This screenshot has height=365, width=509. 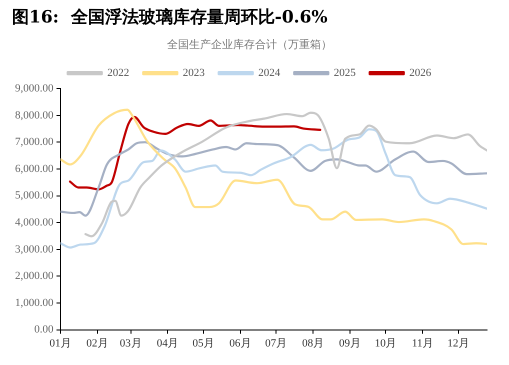 I want to click on x-tick-label: 06月, so click(x=240, y=343).